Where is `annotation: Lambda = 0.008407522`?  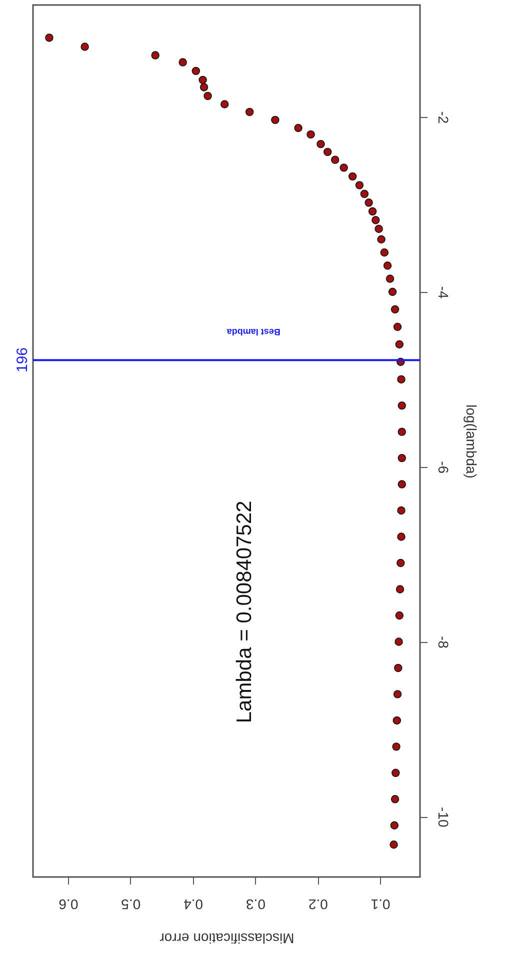
annotation: Lambda = 0.008407522 is located at coordinates (244, 612).